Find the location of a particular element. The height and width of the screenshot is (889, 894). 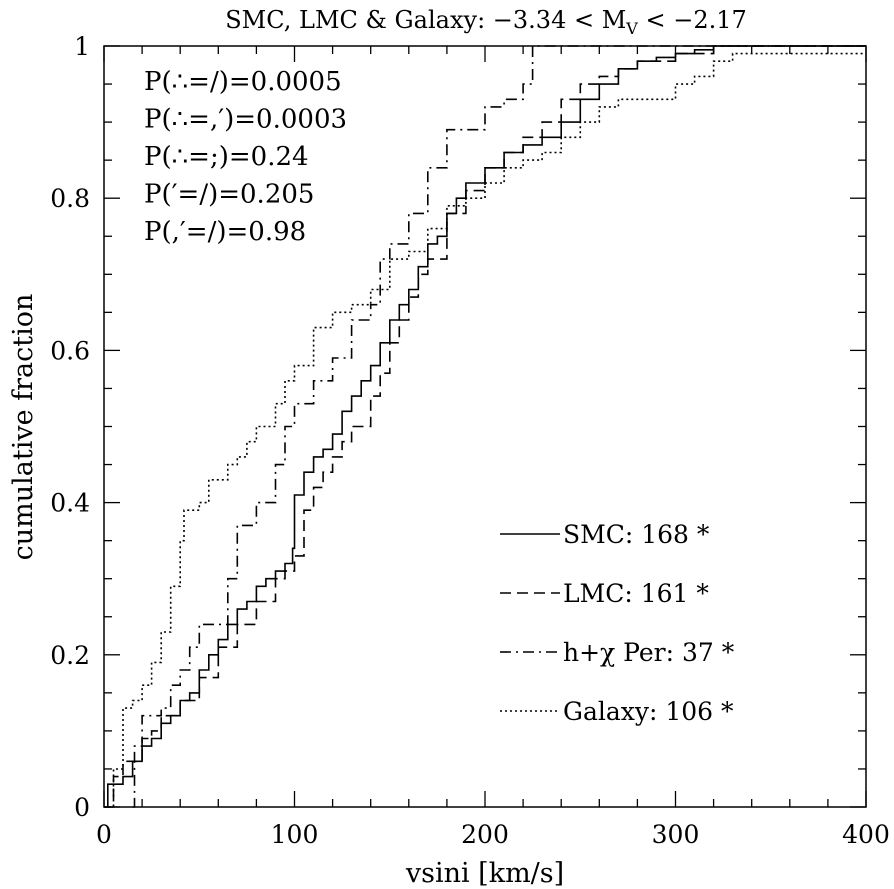

y-tick-label: 0.2 is located at coordinates (70, 655).